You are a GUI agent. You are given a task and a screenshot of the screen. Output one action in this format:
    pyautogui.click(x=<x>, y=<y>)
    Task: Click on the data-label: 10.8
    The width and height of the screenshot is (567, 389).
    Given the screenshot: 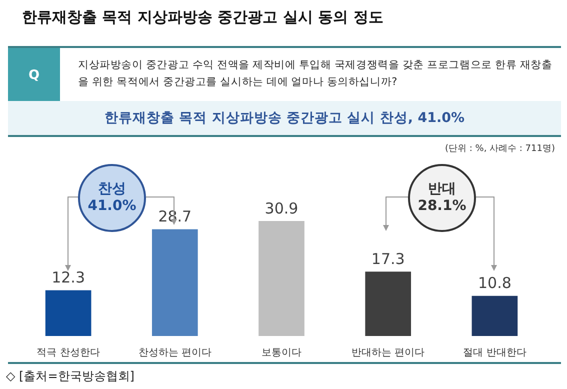 What is the action you would take?
    pyautogui.click(x=495, y=283)
    